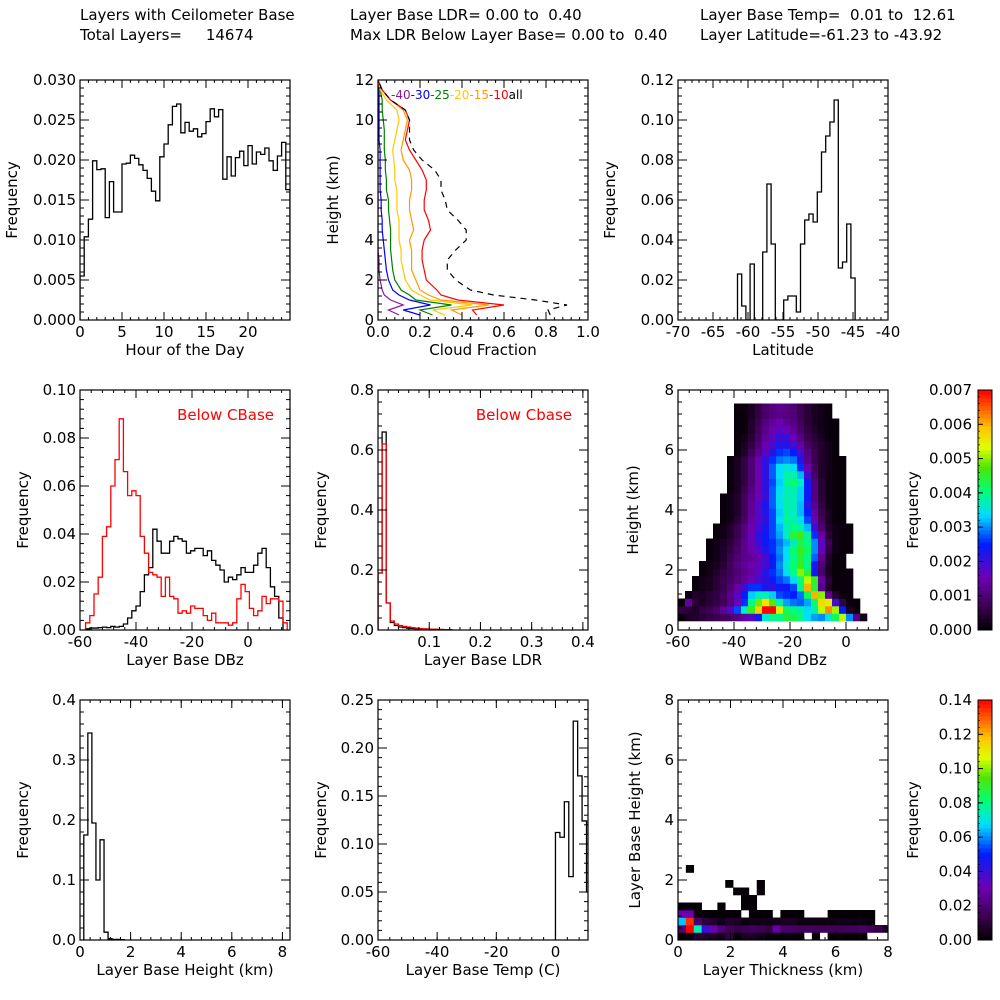  What do you see at coordinates (104, 836) in the screenshot?
I see `histogram-series-all` at bounding box center [104, 836].